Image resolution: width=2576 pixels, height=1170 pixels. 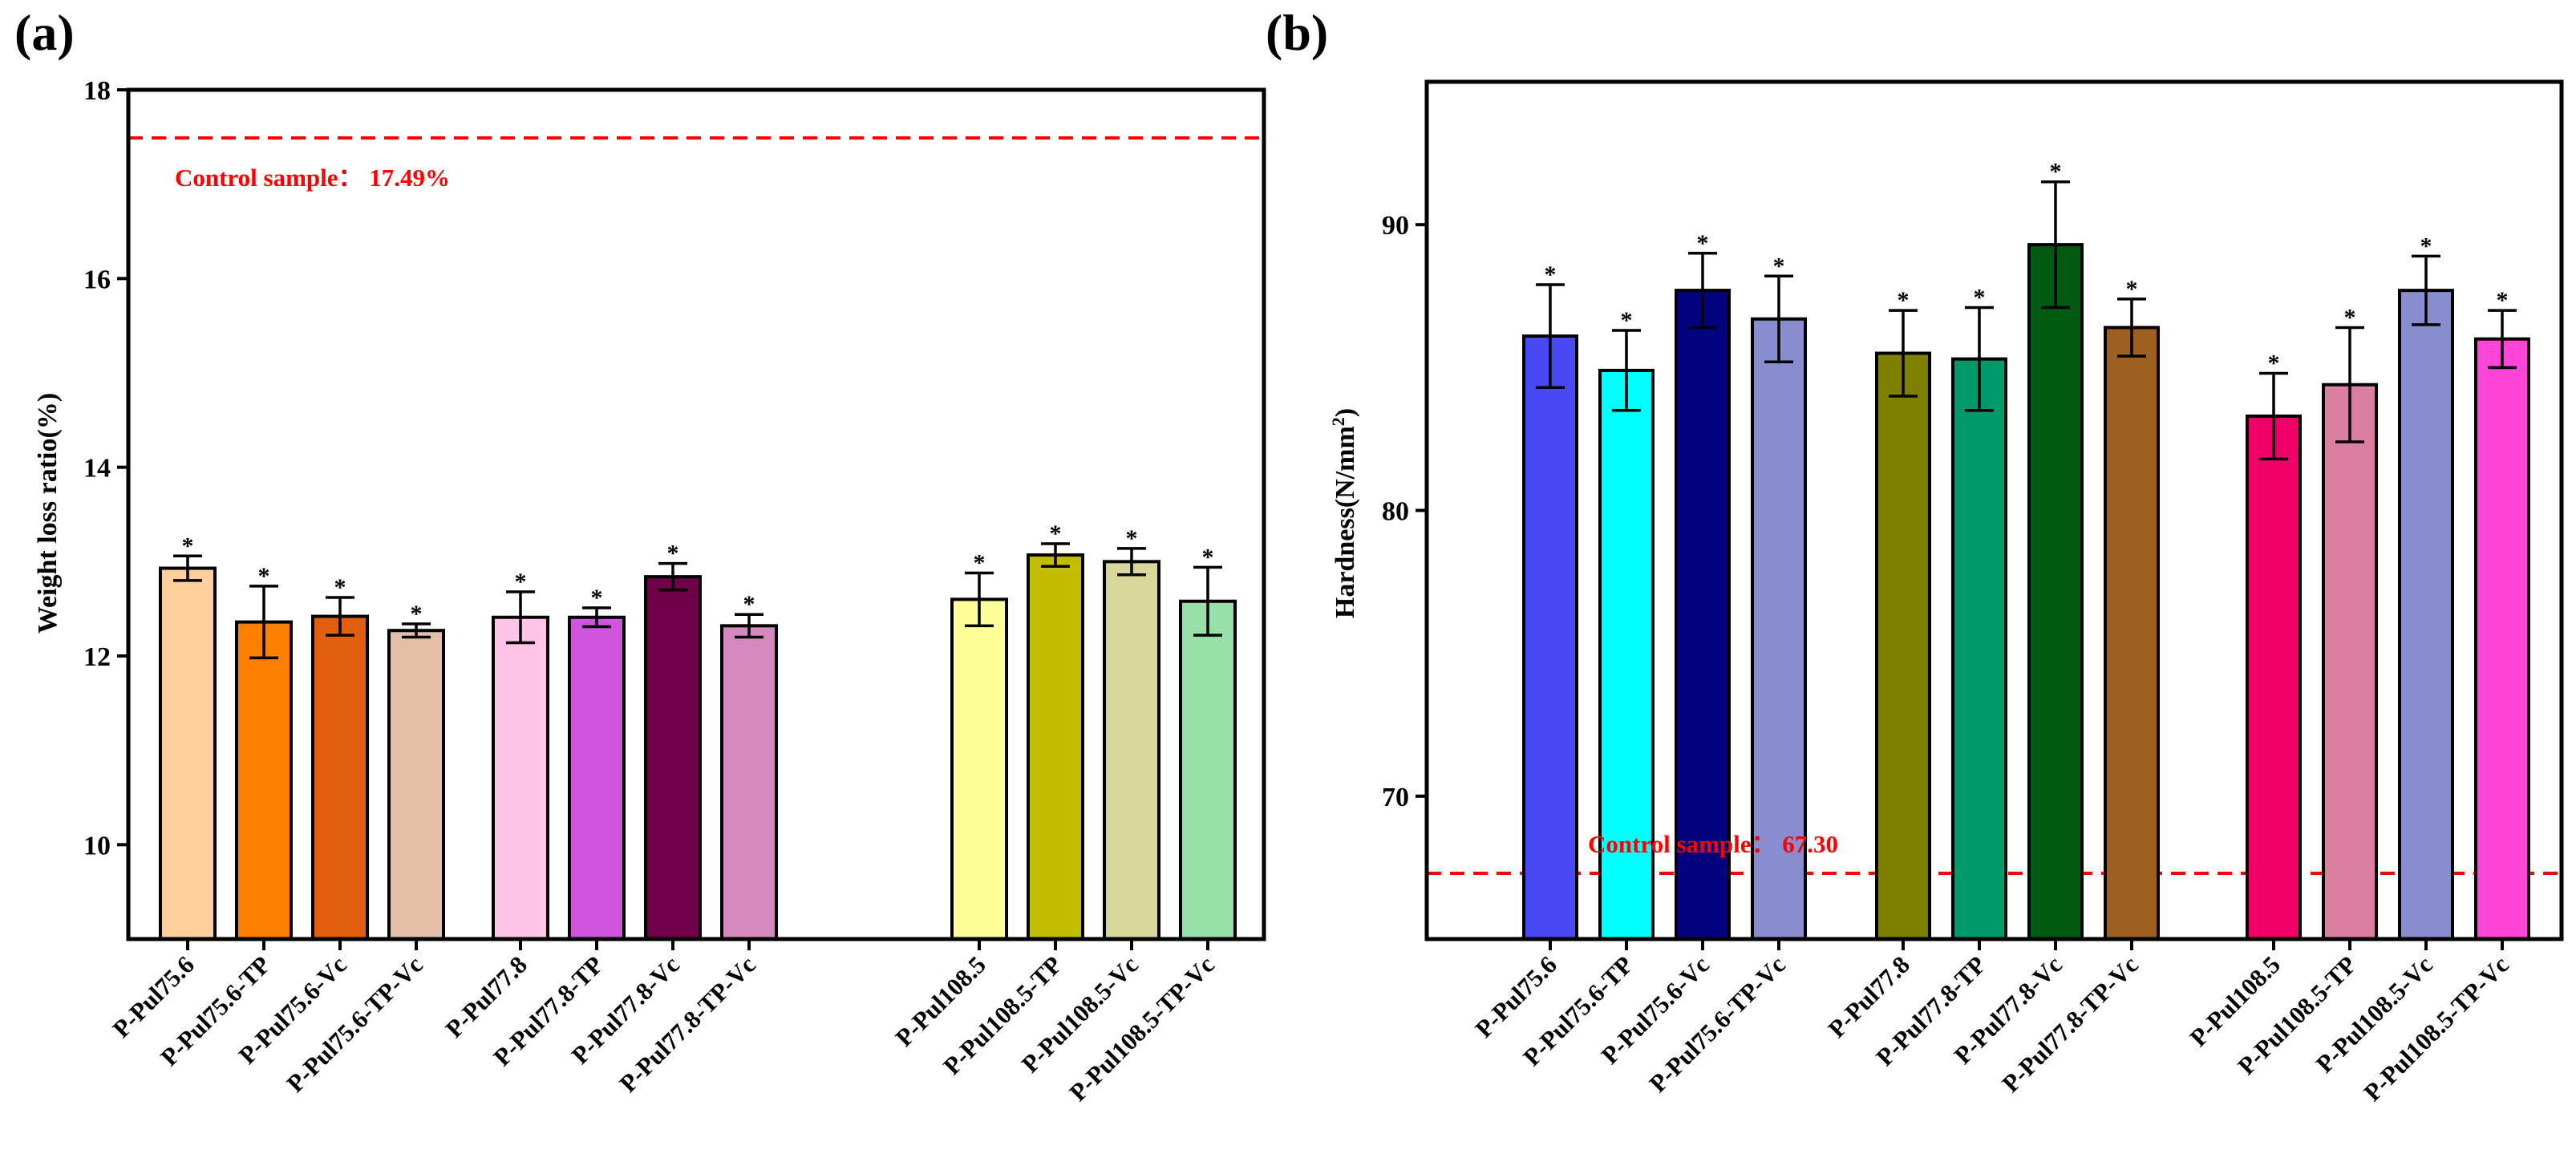 I want to click on y-axis-title-b: Hardness(N/mm2), so click(x=1344, y=513).